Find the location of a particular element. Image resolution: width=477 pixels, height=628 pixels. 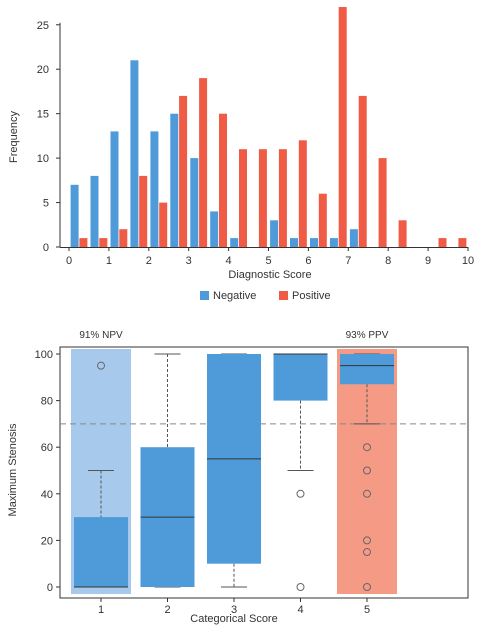

boxplot-x-axis-label: Categorical Score is located at coordinates (233, 619).